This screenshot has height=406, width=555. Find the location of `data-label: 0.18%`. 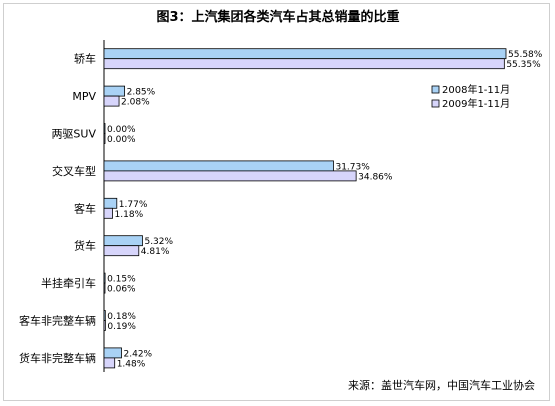

data-label: 0.18% is located at coordinates (121, 317).